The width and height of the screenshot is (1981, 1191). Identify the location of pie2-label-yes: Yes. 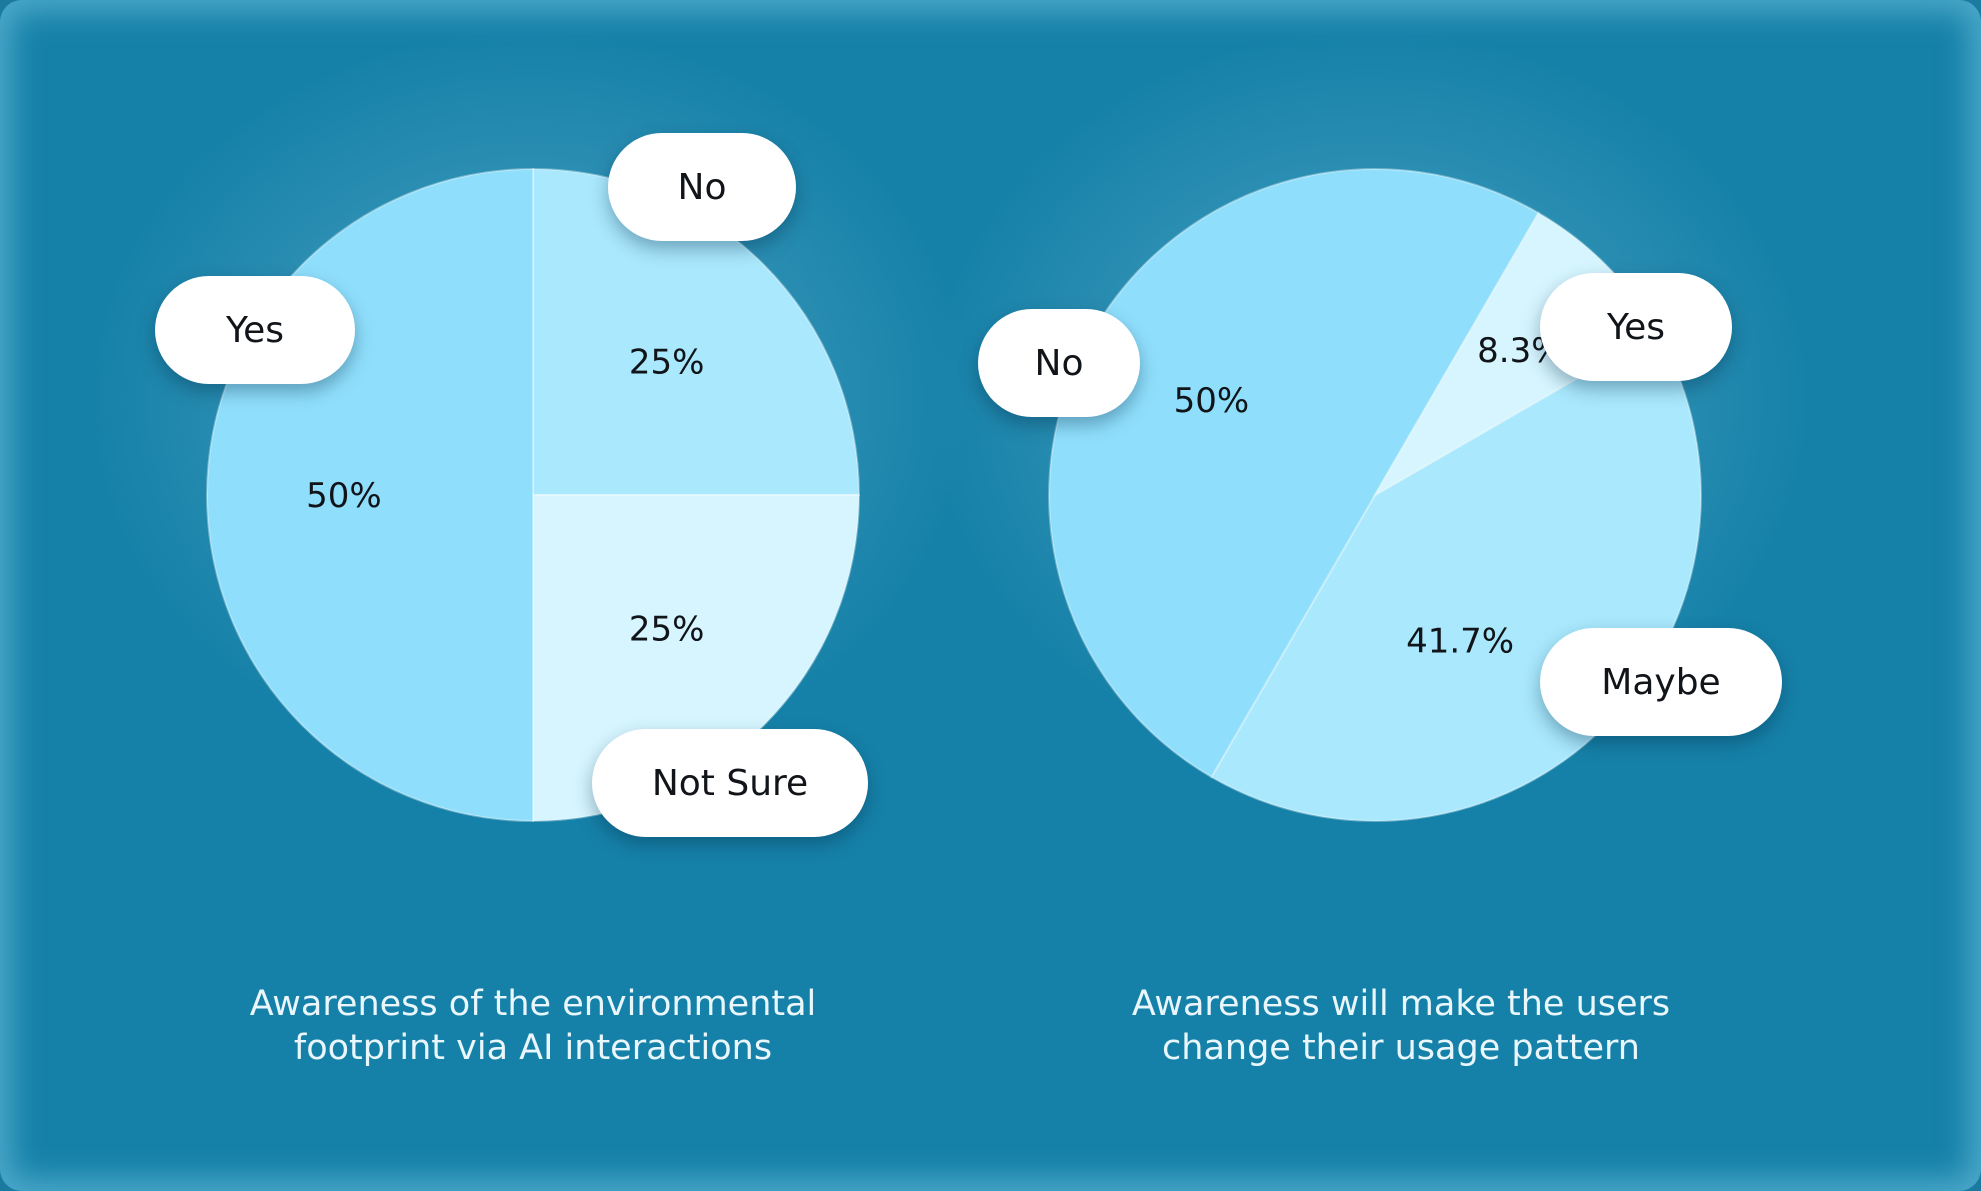
(1636, 327).